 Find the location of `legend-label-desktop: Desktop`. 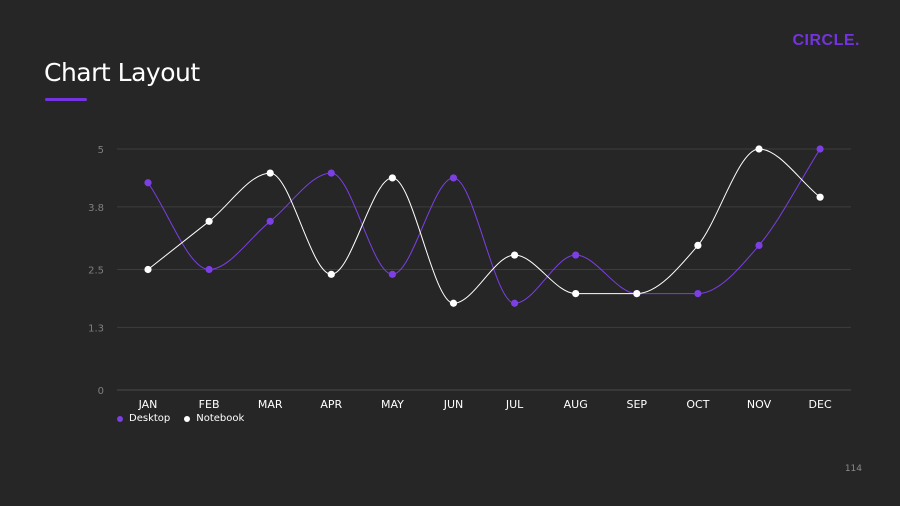

legend-label-desktop: Desktop is located at coordinates (150, 418).